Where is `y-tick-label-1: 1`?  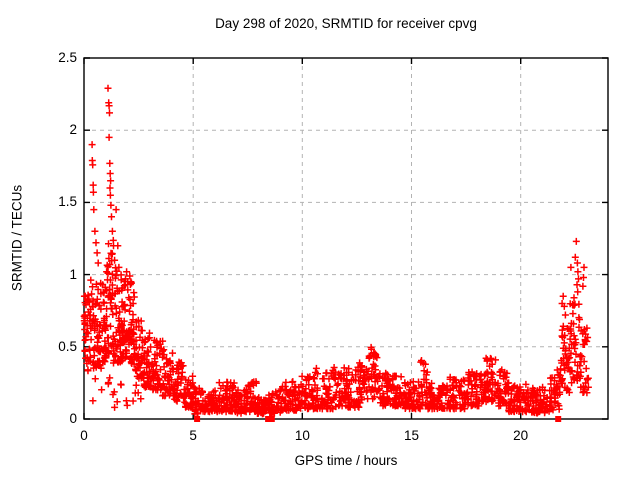
y-tick-label-1: 1 is located at coordinates (73, 274).